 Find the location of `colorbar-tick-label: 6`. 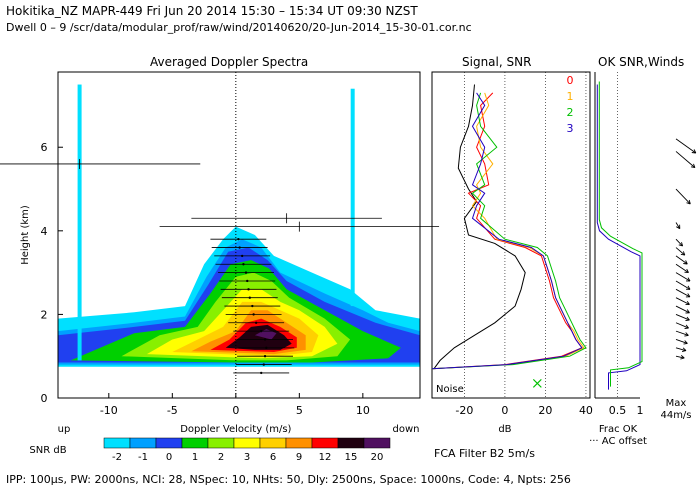

colorbar-tick-label: 6 is located at coordinates (273, 457).